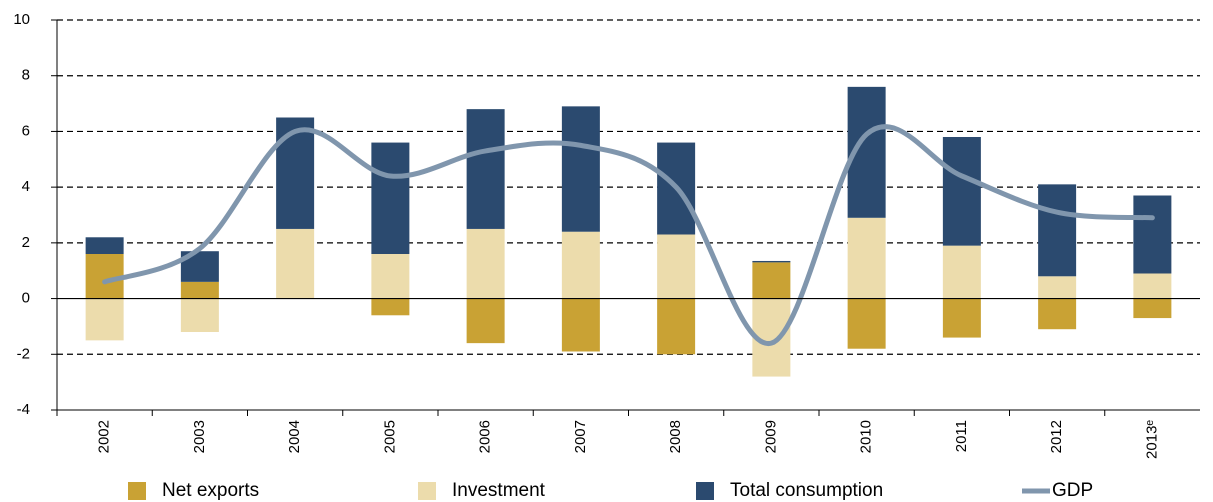 The image size is (1213, 502). I want to click on legend-label: GDP, so click(1072, 490).